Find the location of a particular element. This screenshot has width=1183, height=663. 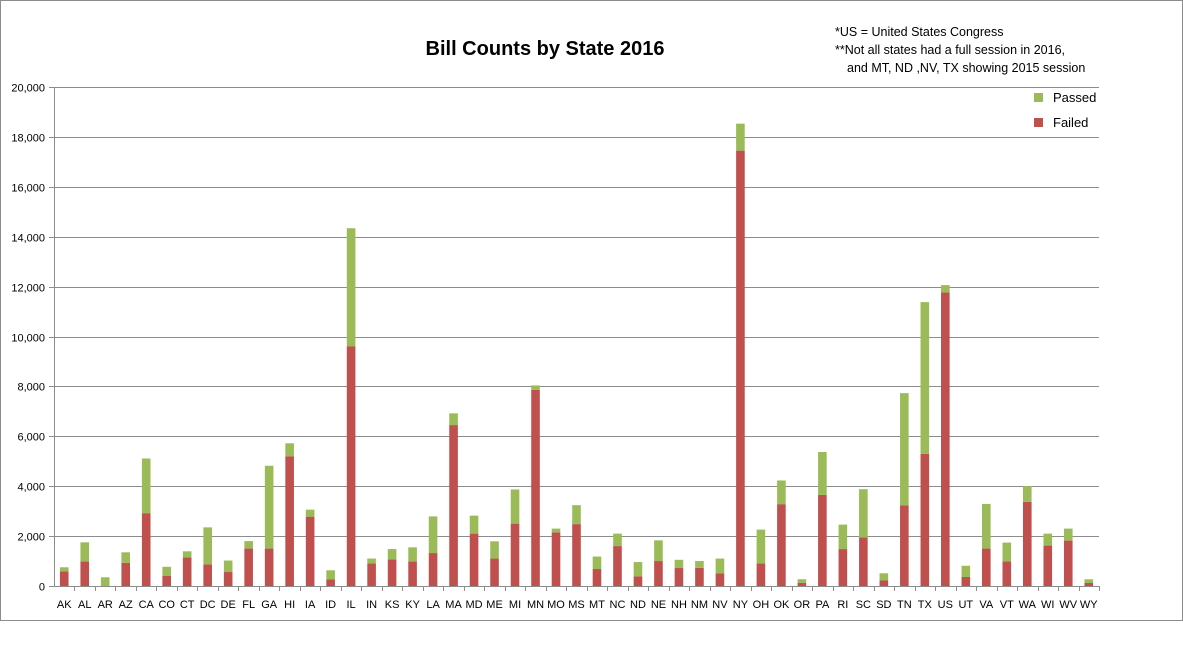

bar-passed-or is located at coordinates (802, 581).